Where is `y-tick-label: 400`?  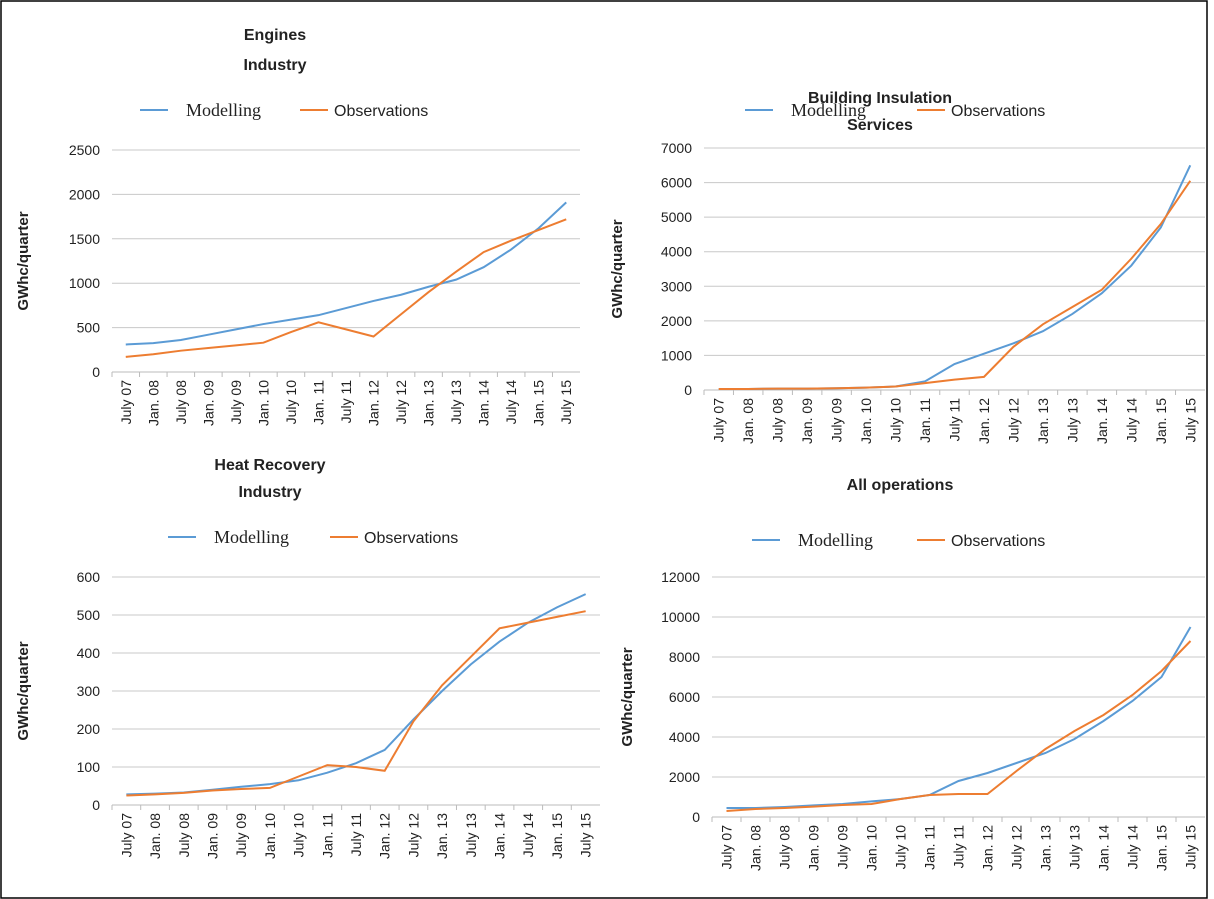
y-tick-label: 400 is located at coordinates (89, 653).